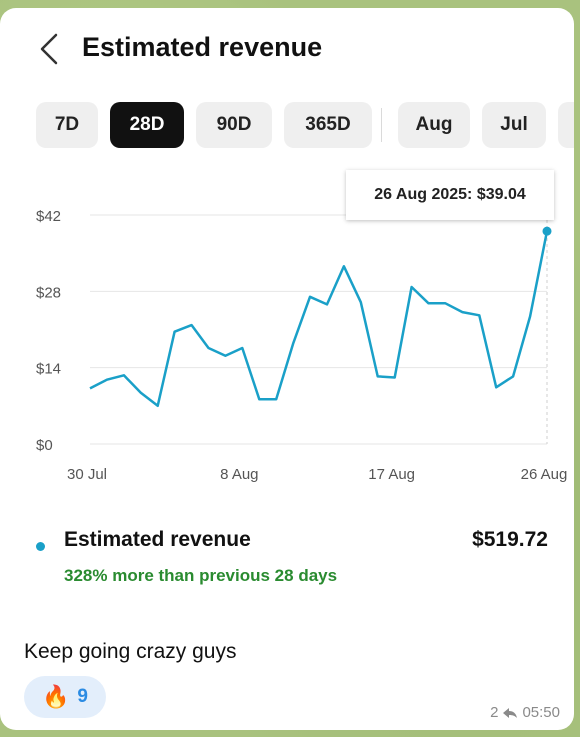 Image resolution: width=580 pixels, height=737 pixels. I want to click on reaction-pill: 🔥 9, so click(65, 697).